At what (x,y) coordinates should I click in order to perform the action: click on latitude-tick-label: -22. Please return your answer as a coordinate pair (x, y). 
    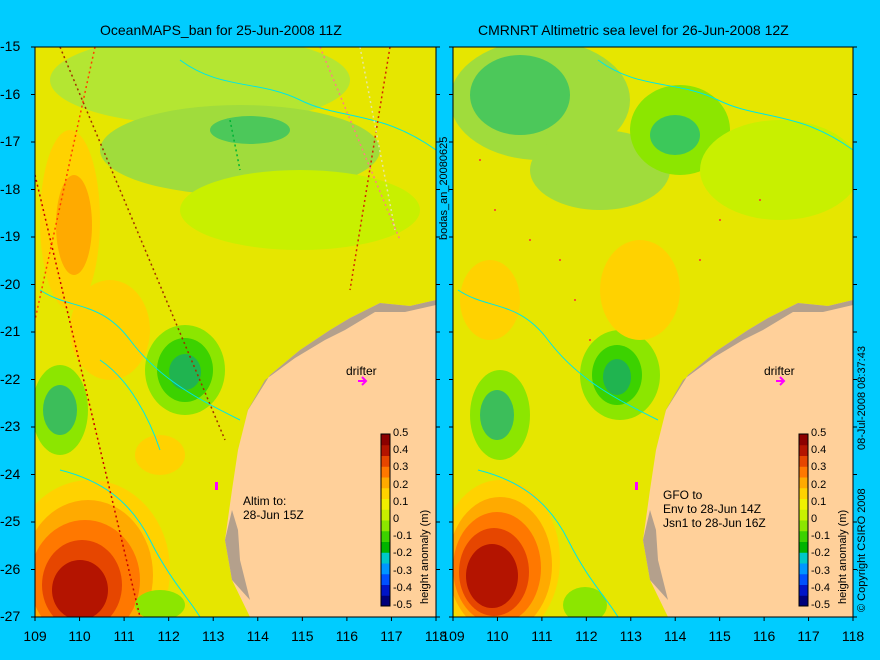
    Looking at the image, I should click on (10, 378).